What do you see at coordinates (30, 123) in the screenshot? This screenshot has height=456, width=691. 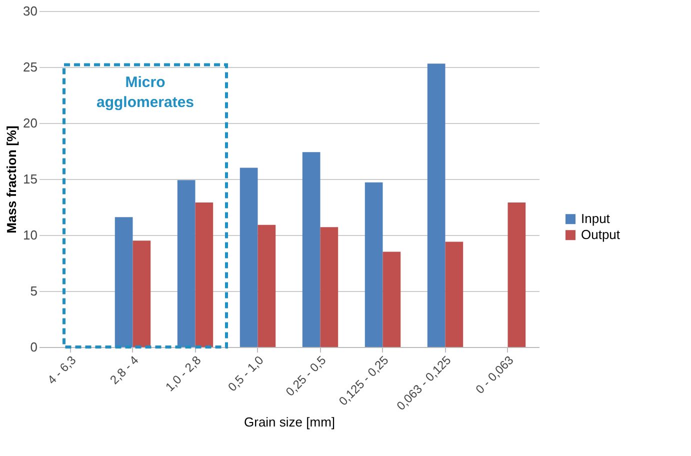 I see `y-tick-label: 20` at bounding box center [30, 123].